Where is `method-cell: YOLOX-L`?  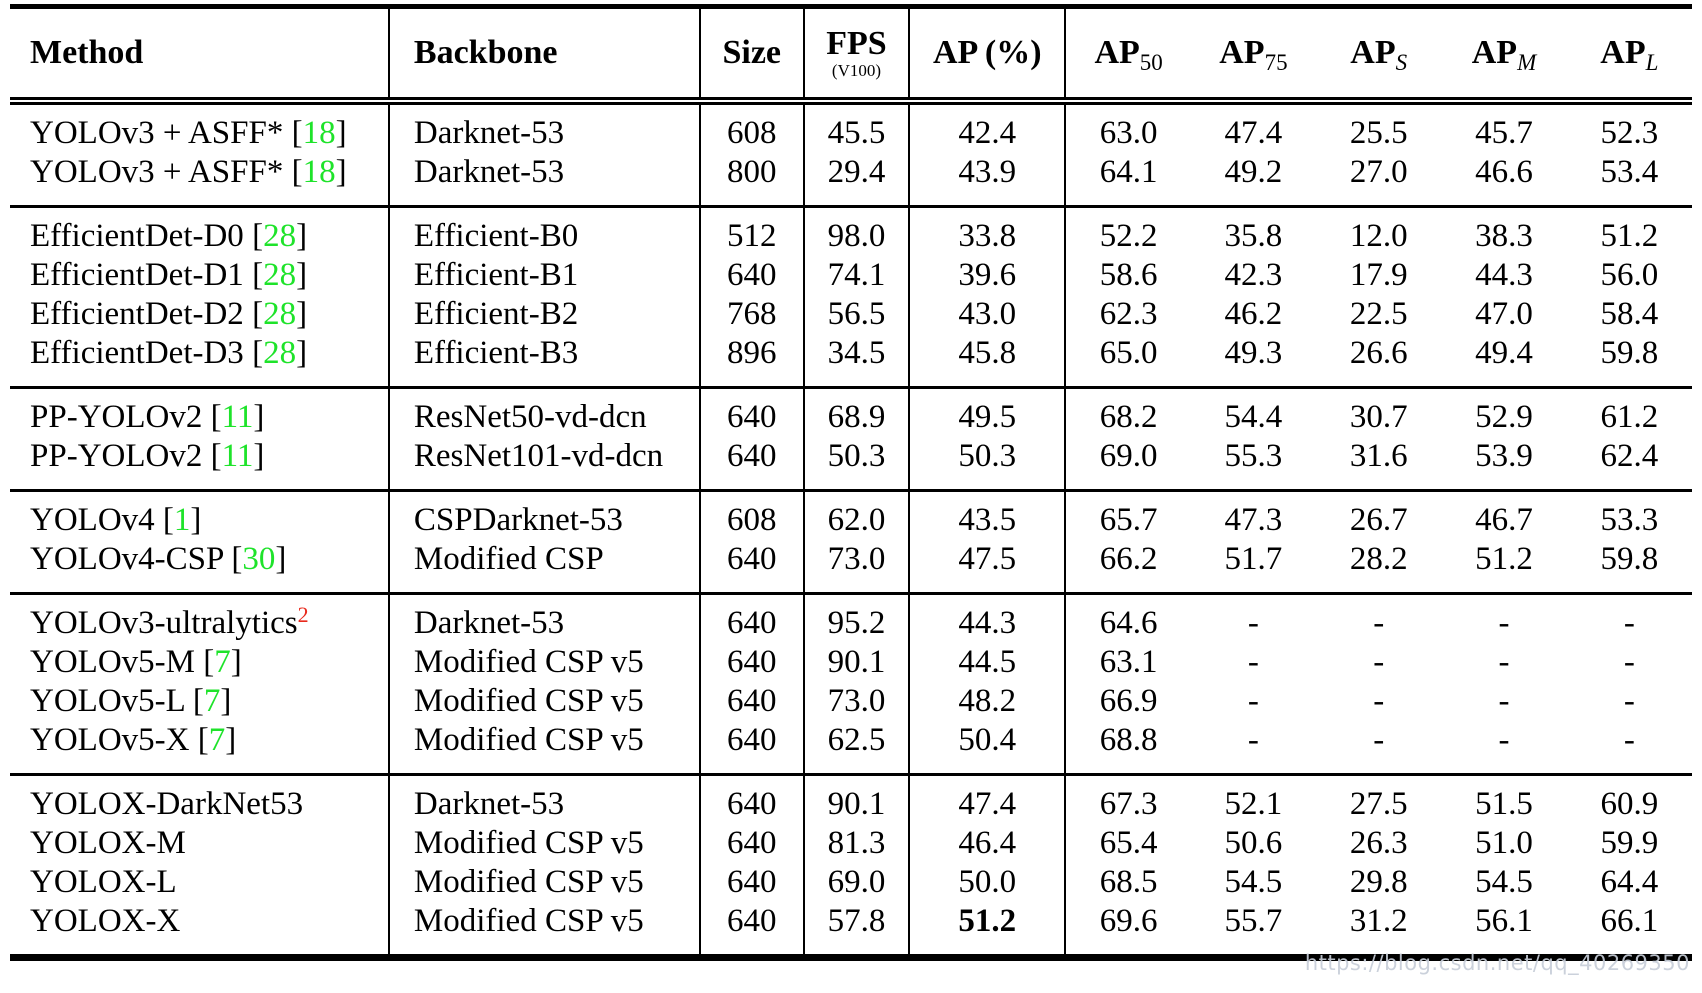 method-cell: YOLOX-L is located at coordinates (200, 882).